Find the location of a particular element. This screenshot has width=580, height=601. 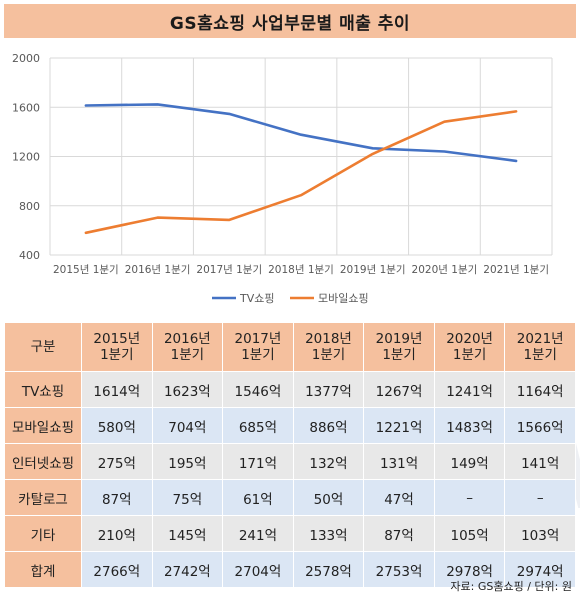

x-tick-label: 2019년 1분기 is located at coordinates (373, 270).